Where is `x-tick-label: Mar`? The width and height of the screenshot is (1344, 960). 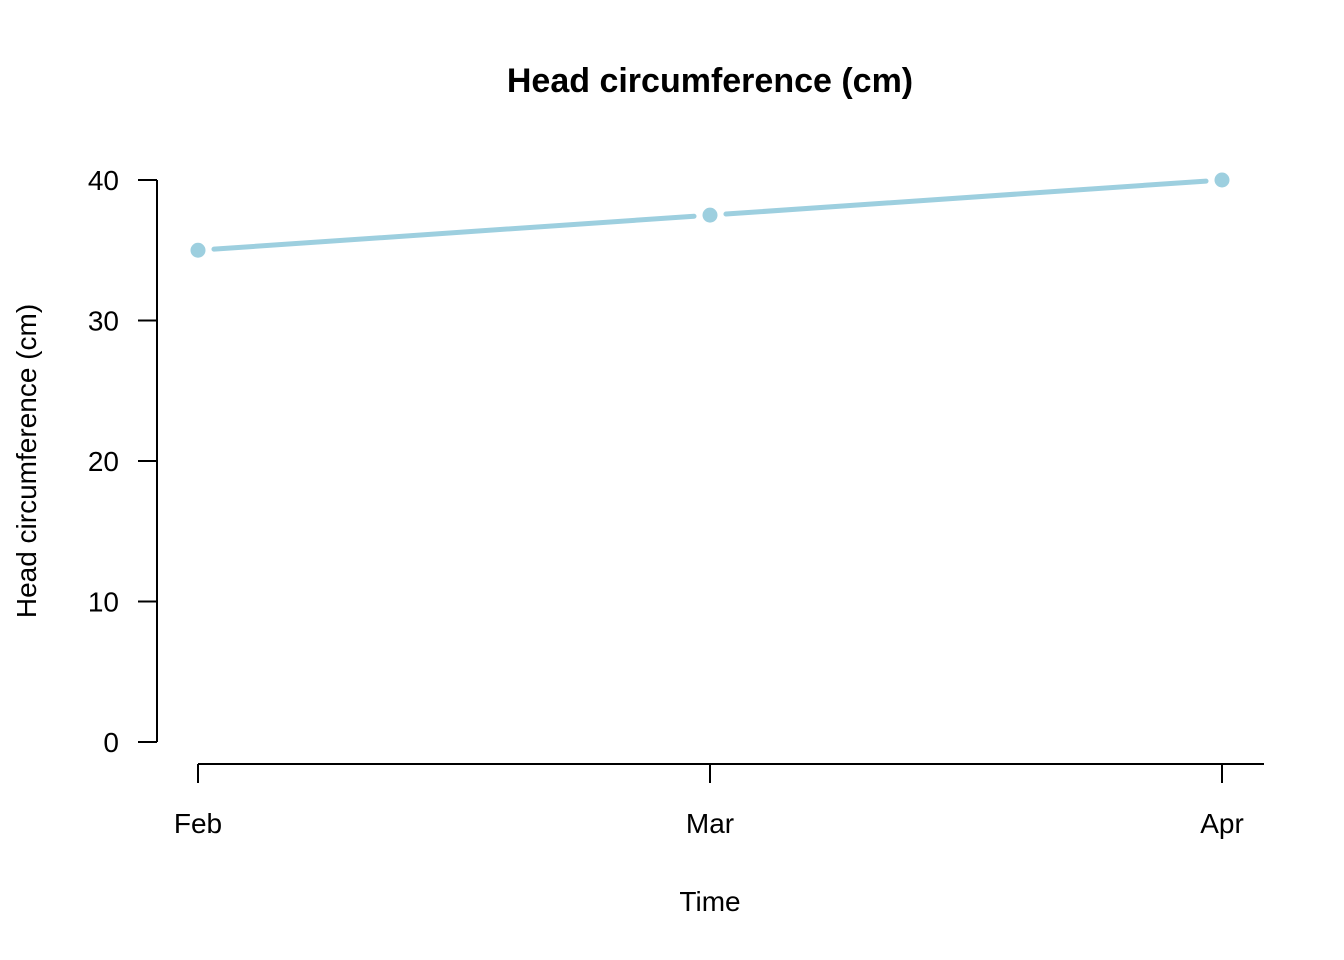
x-tick-label: Mar is located at coordinates (710, 823).